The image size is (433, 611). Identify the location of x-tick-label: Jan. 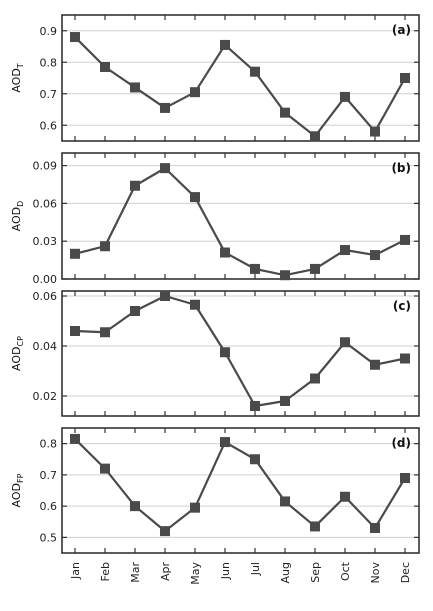
(75, 571).